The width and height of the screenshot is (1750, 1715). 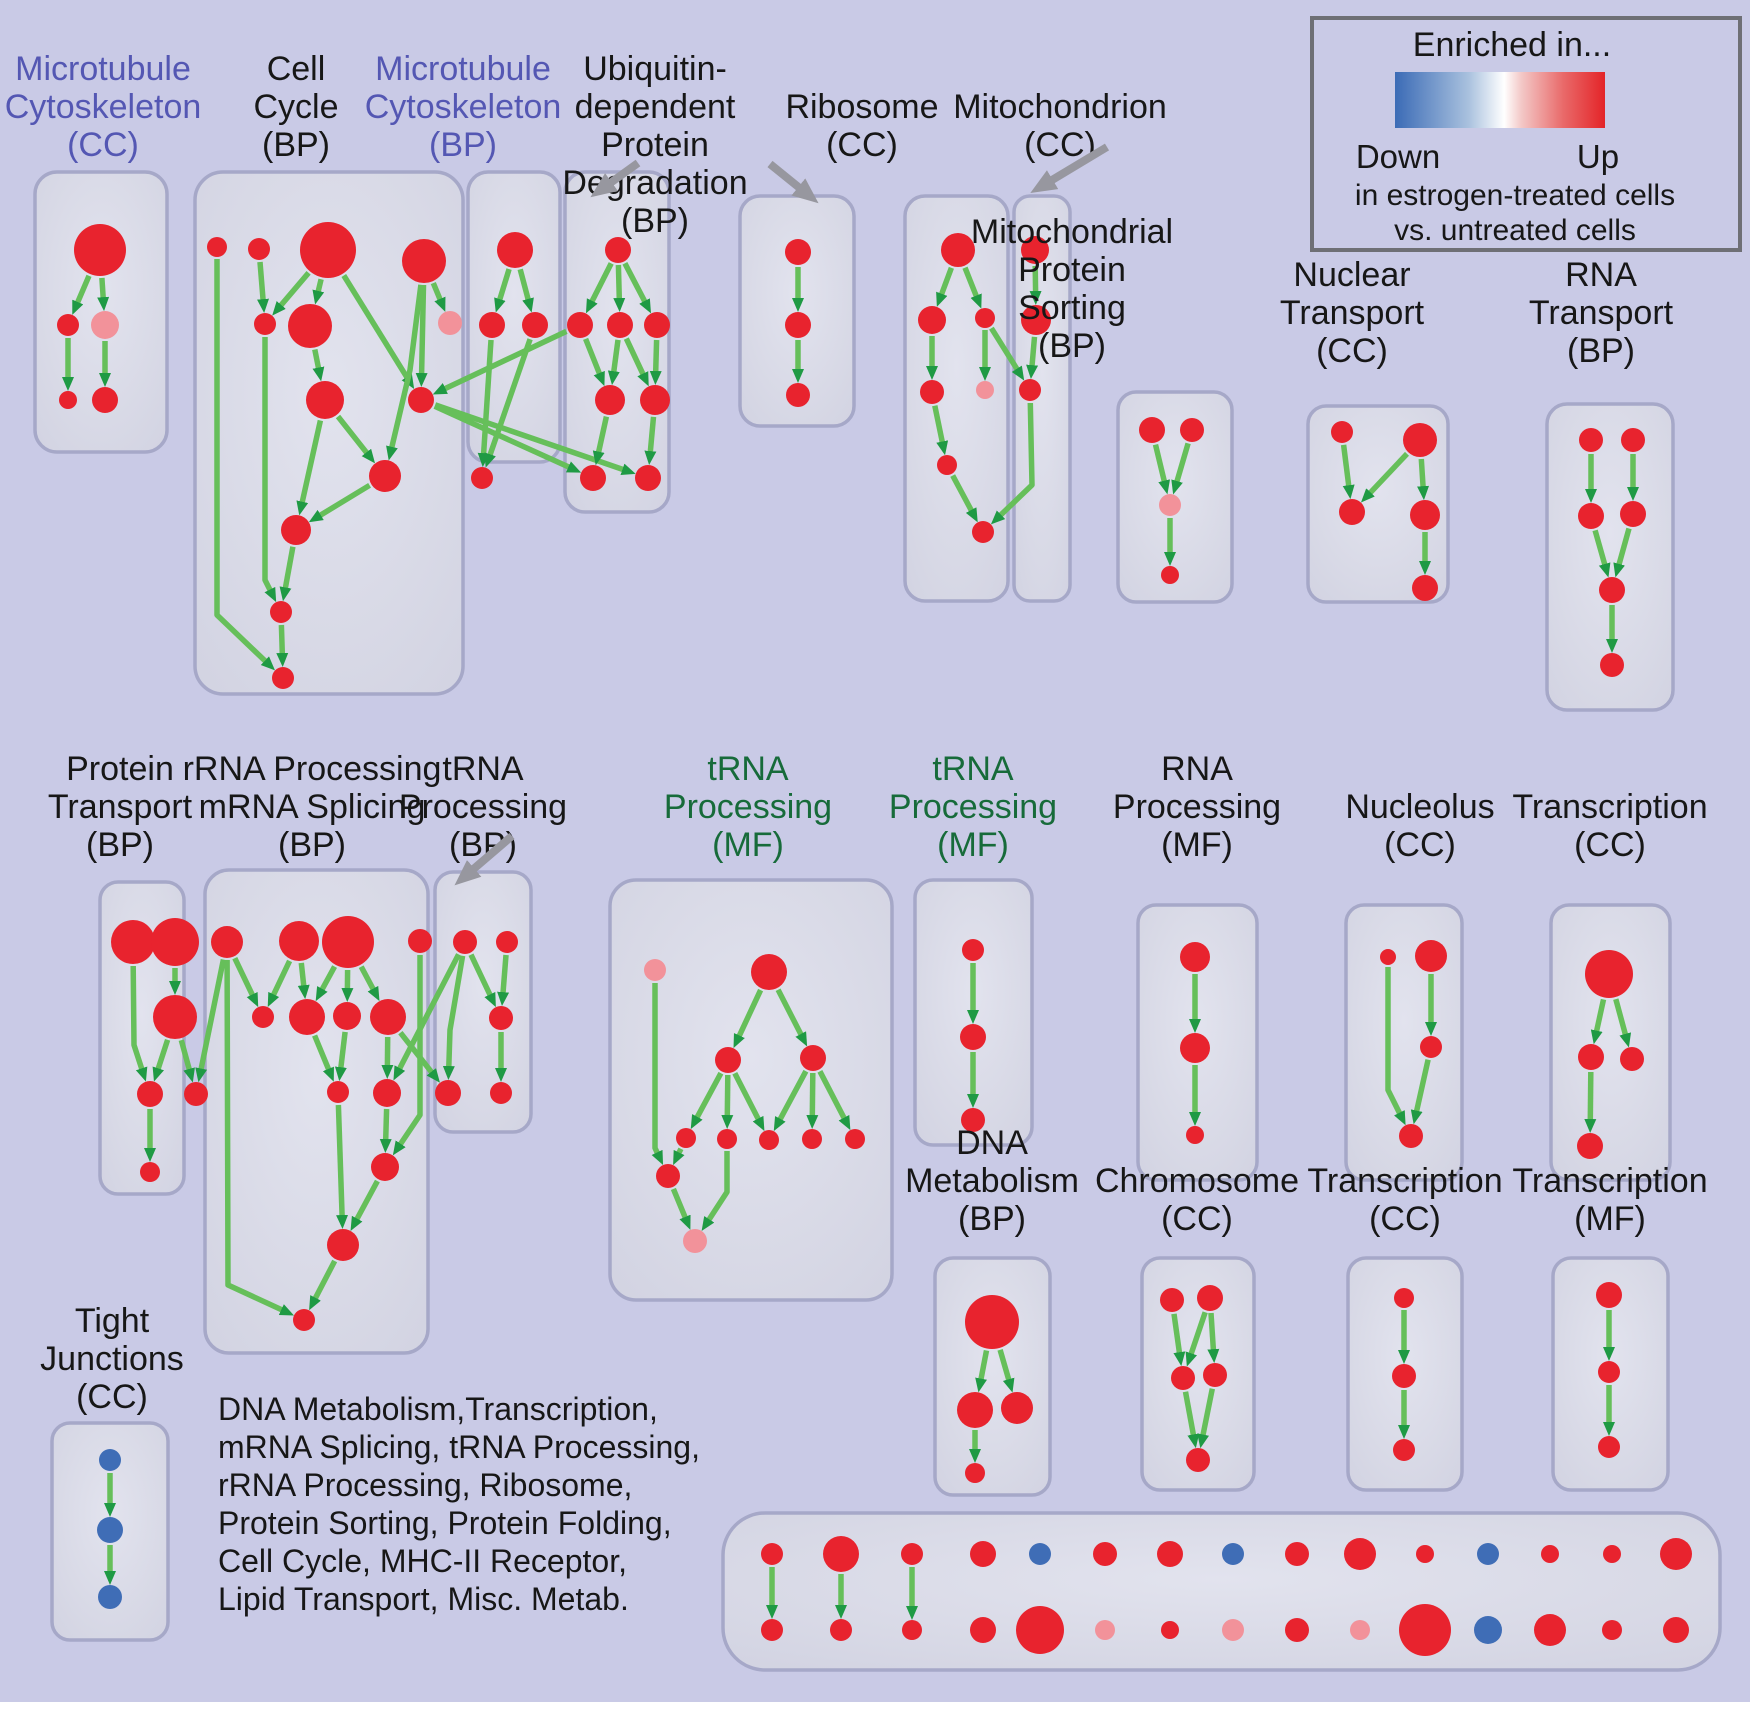 I want to click on node-dm3, so click(x=1017, y=1408).